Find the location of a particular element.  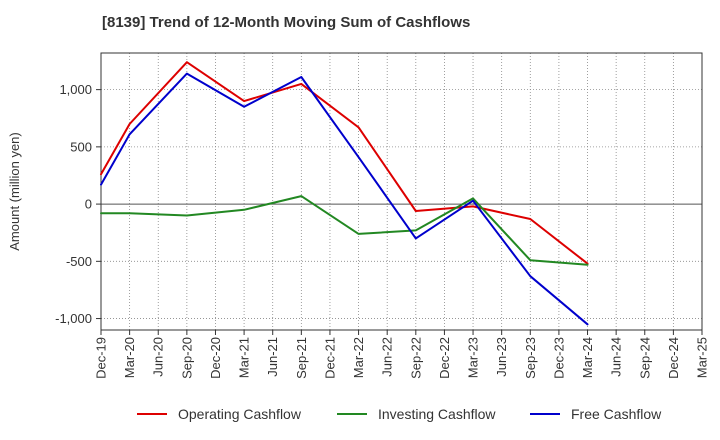

x-tick-label: Dec-19 is located at coordinates (101, 358).